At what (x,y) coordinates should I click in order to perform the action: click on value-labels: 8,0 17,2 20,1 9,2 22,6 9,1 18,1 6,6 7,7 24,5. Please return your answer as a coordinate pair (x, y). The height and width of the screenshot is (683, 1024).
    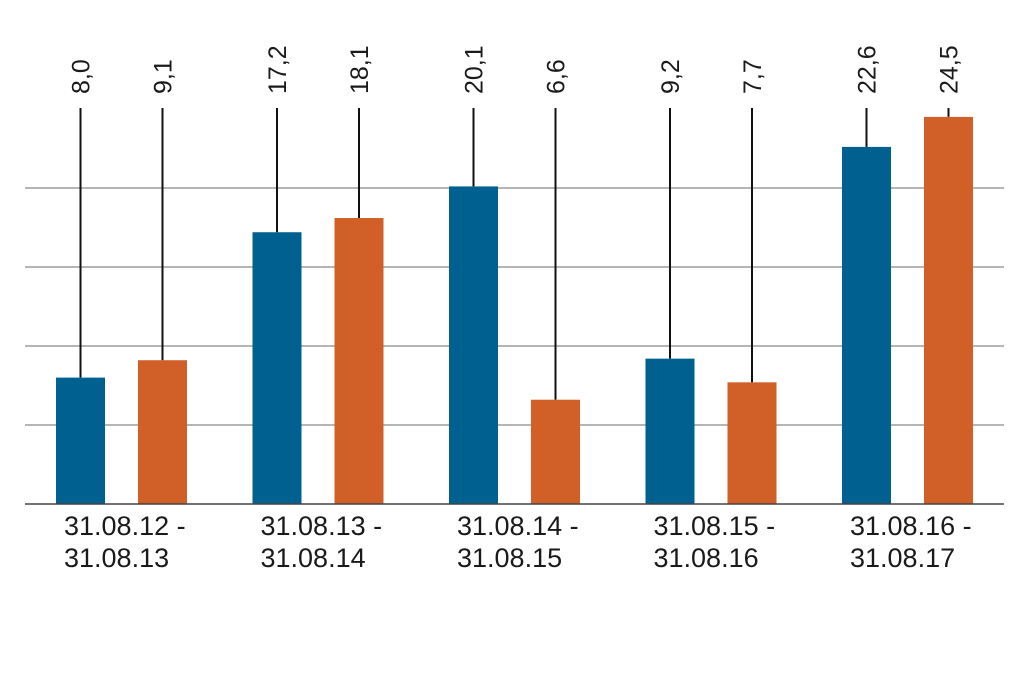
    Looking at the image, I should click on (516, 69).